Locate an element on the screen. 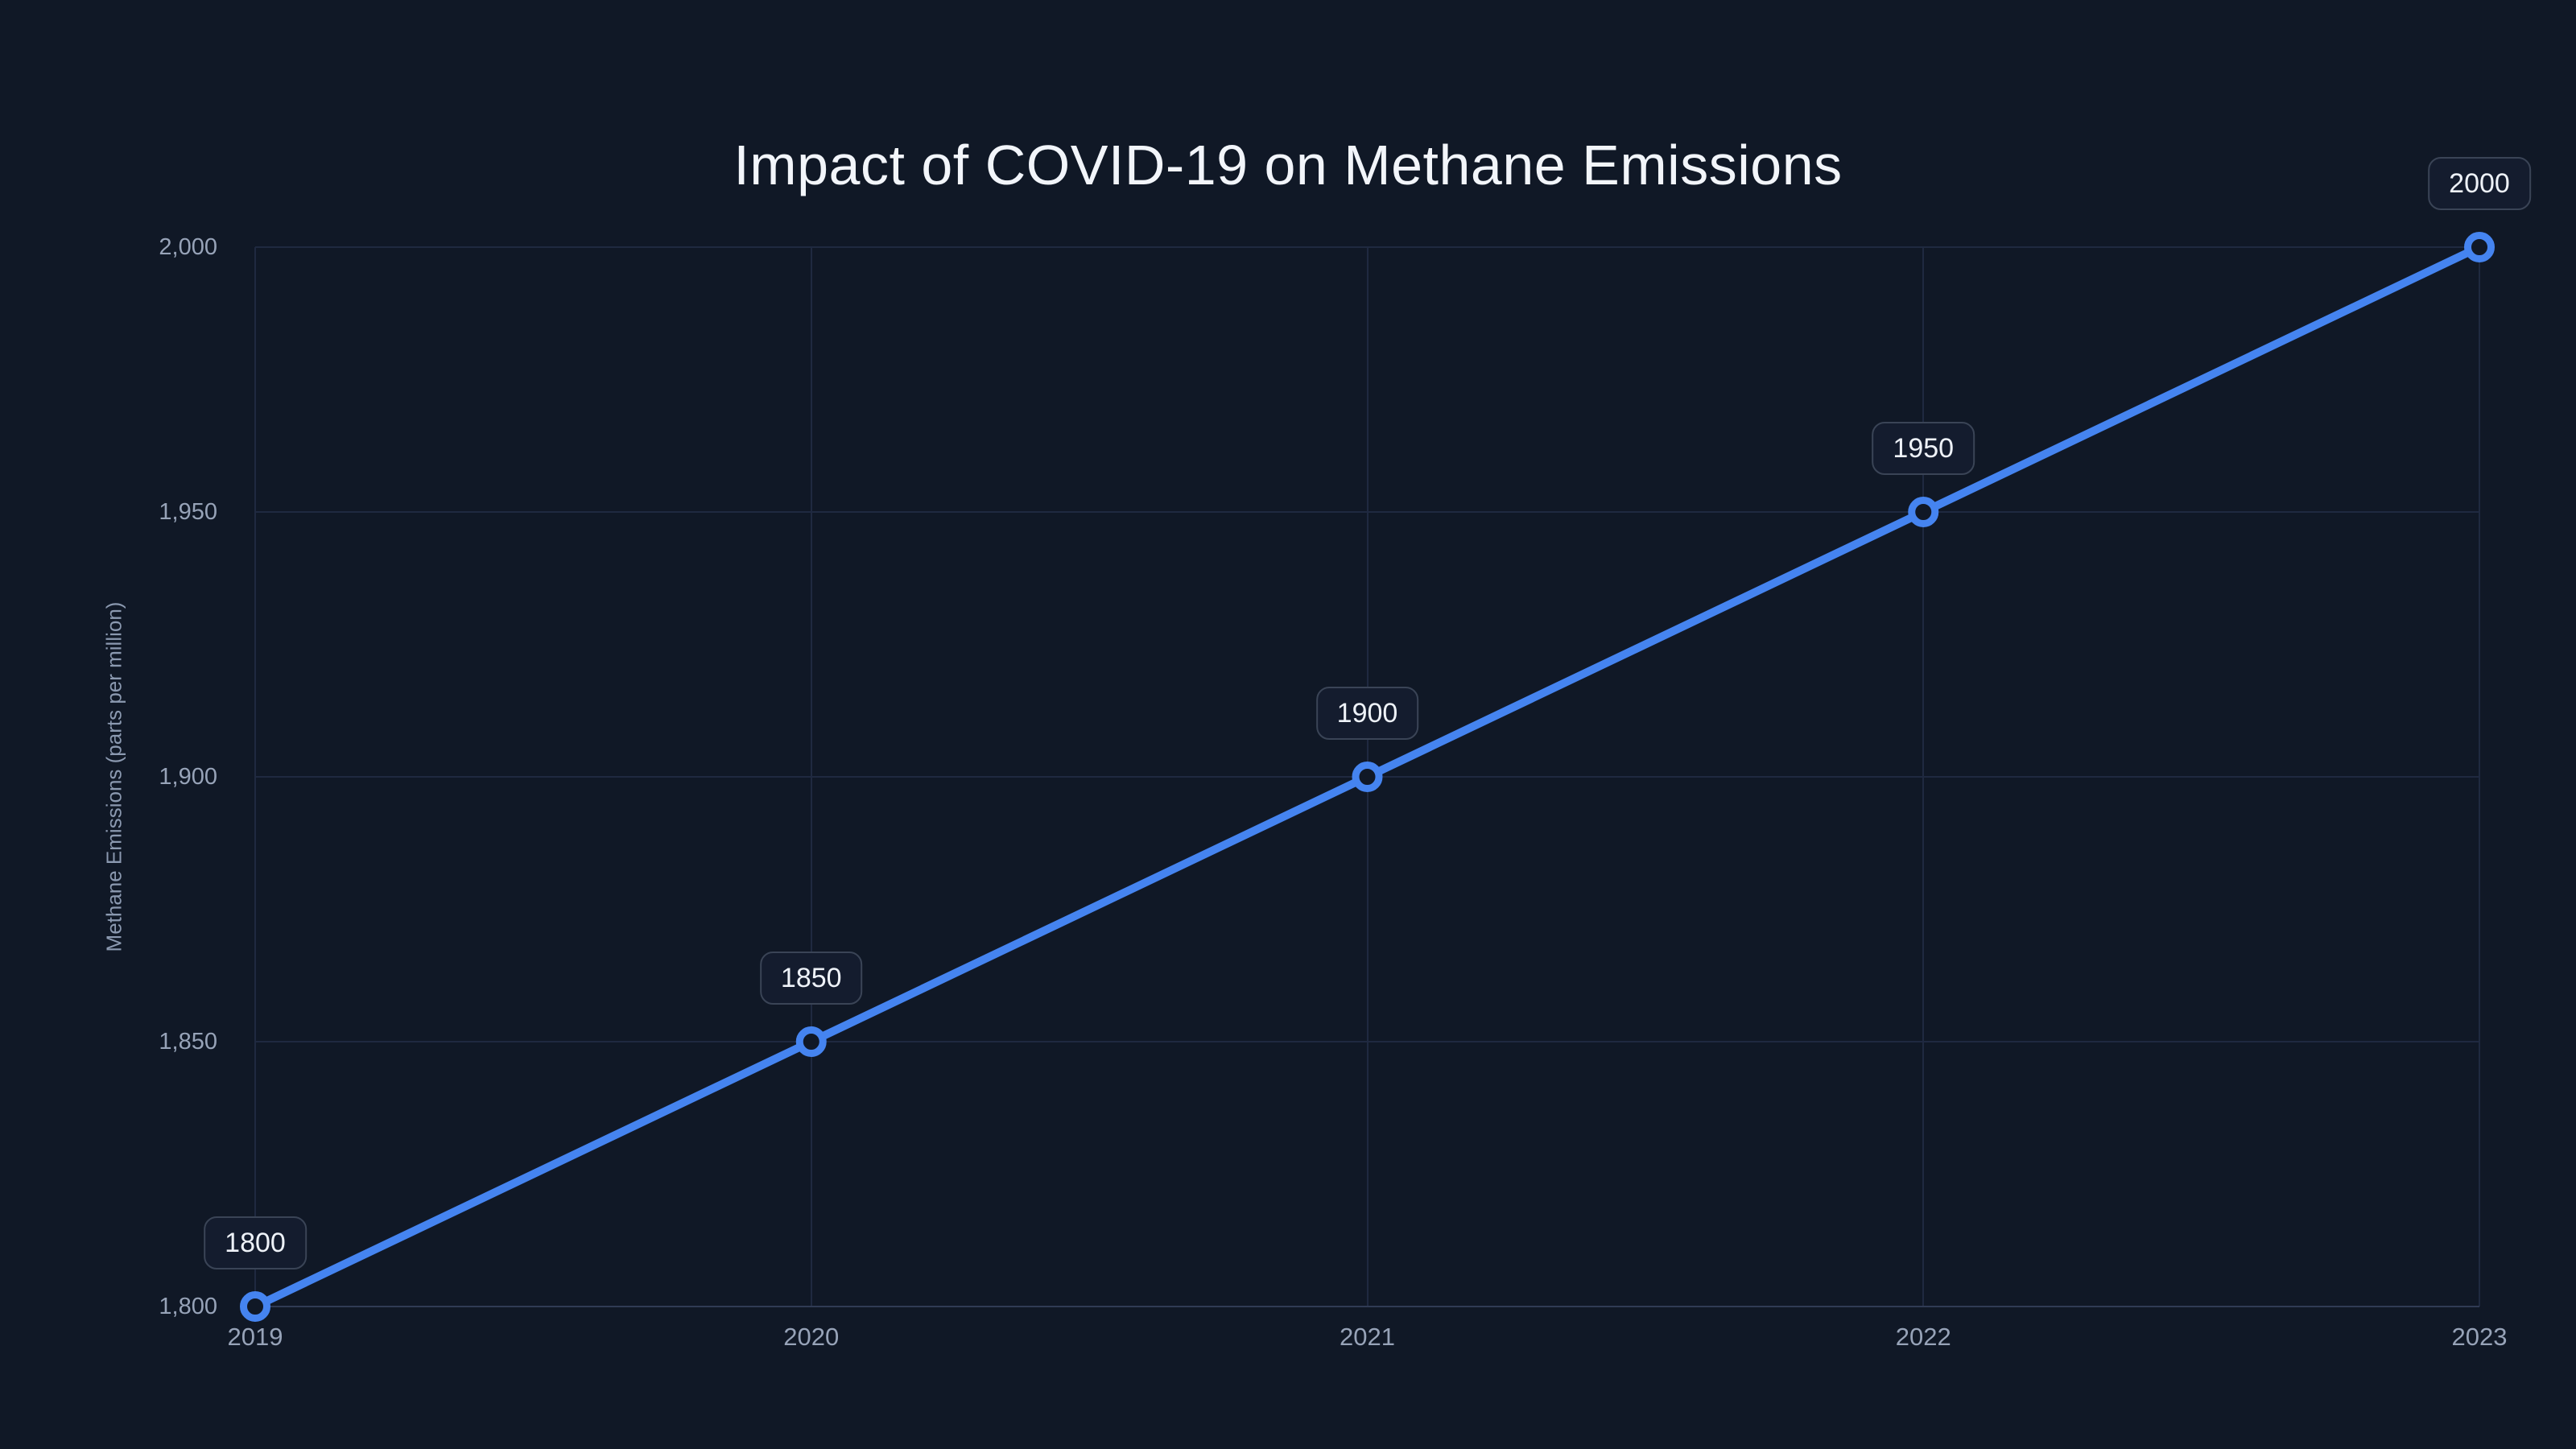 The image size is (2576, 1449). point-label-1900: 1900 is located at coordinates (1367, 713).